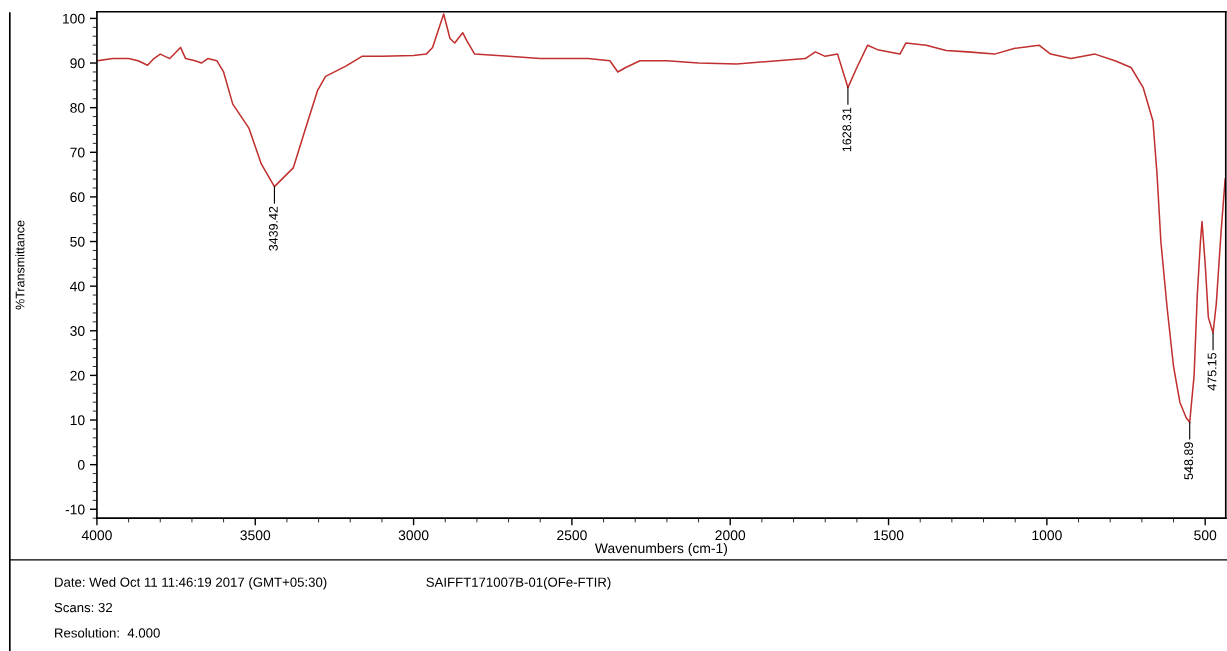 The width and height of the screenshot is (1227, 651). What do you see at coordinates (77, 197) in the screenshot?
I see `y-tick-label: 60` at bounding box center [77, 197].